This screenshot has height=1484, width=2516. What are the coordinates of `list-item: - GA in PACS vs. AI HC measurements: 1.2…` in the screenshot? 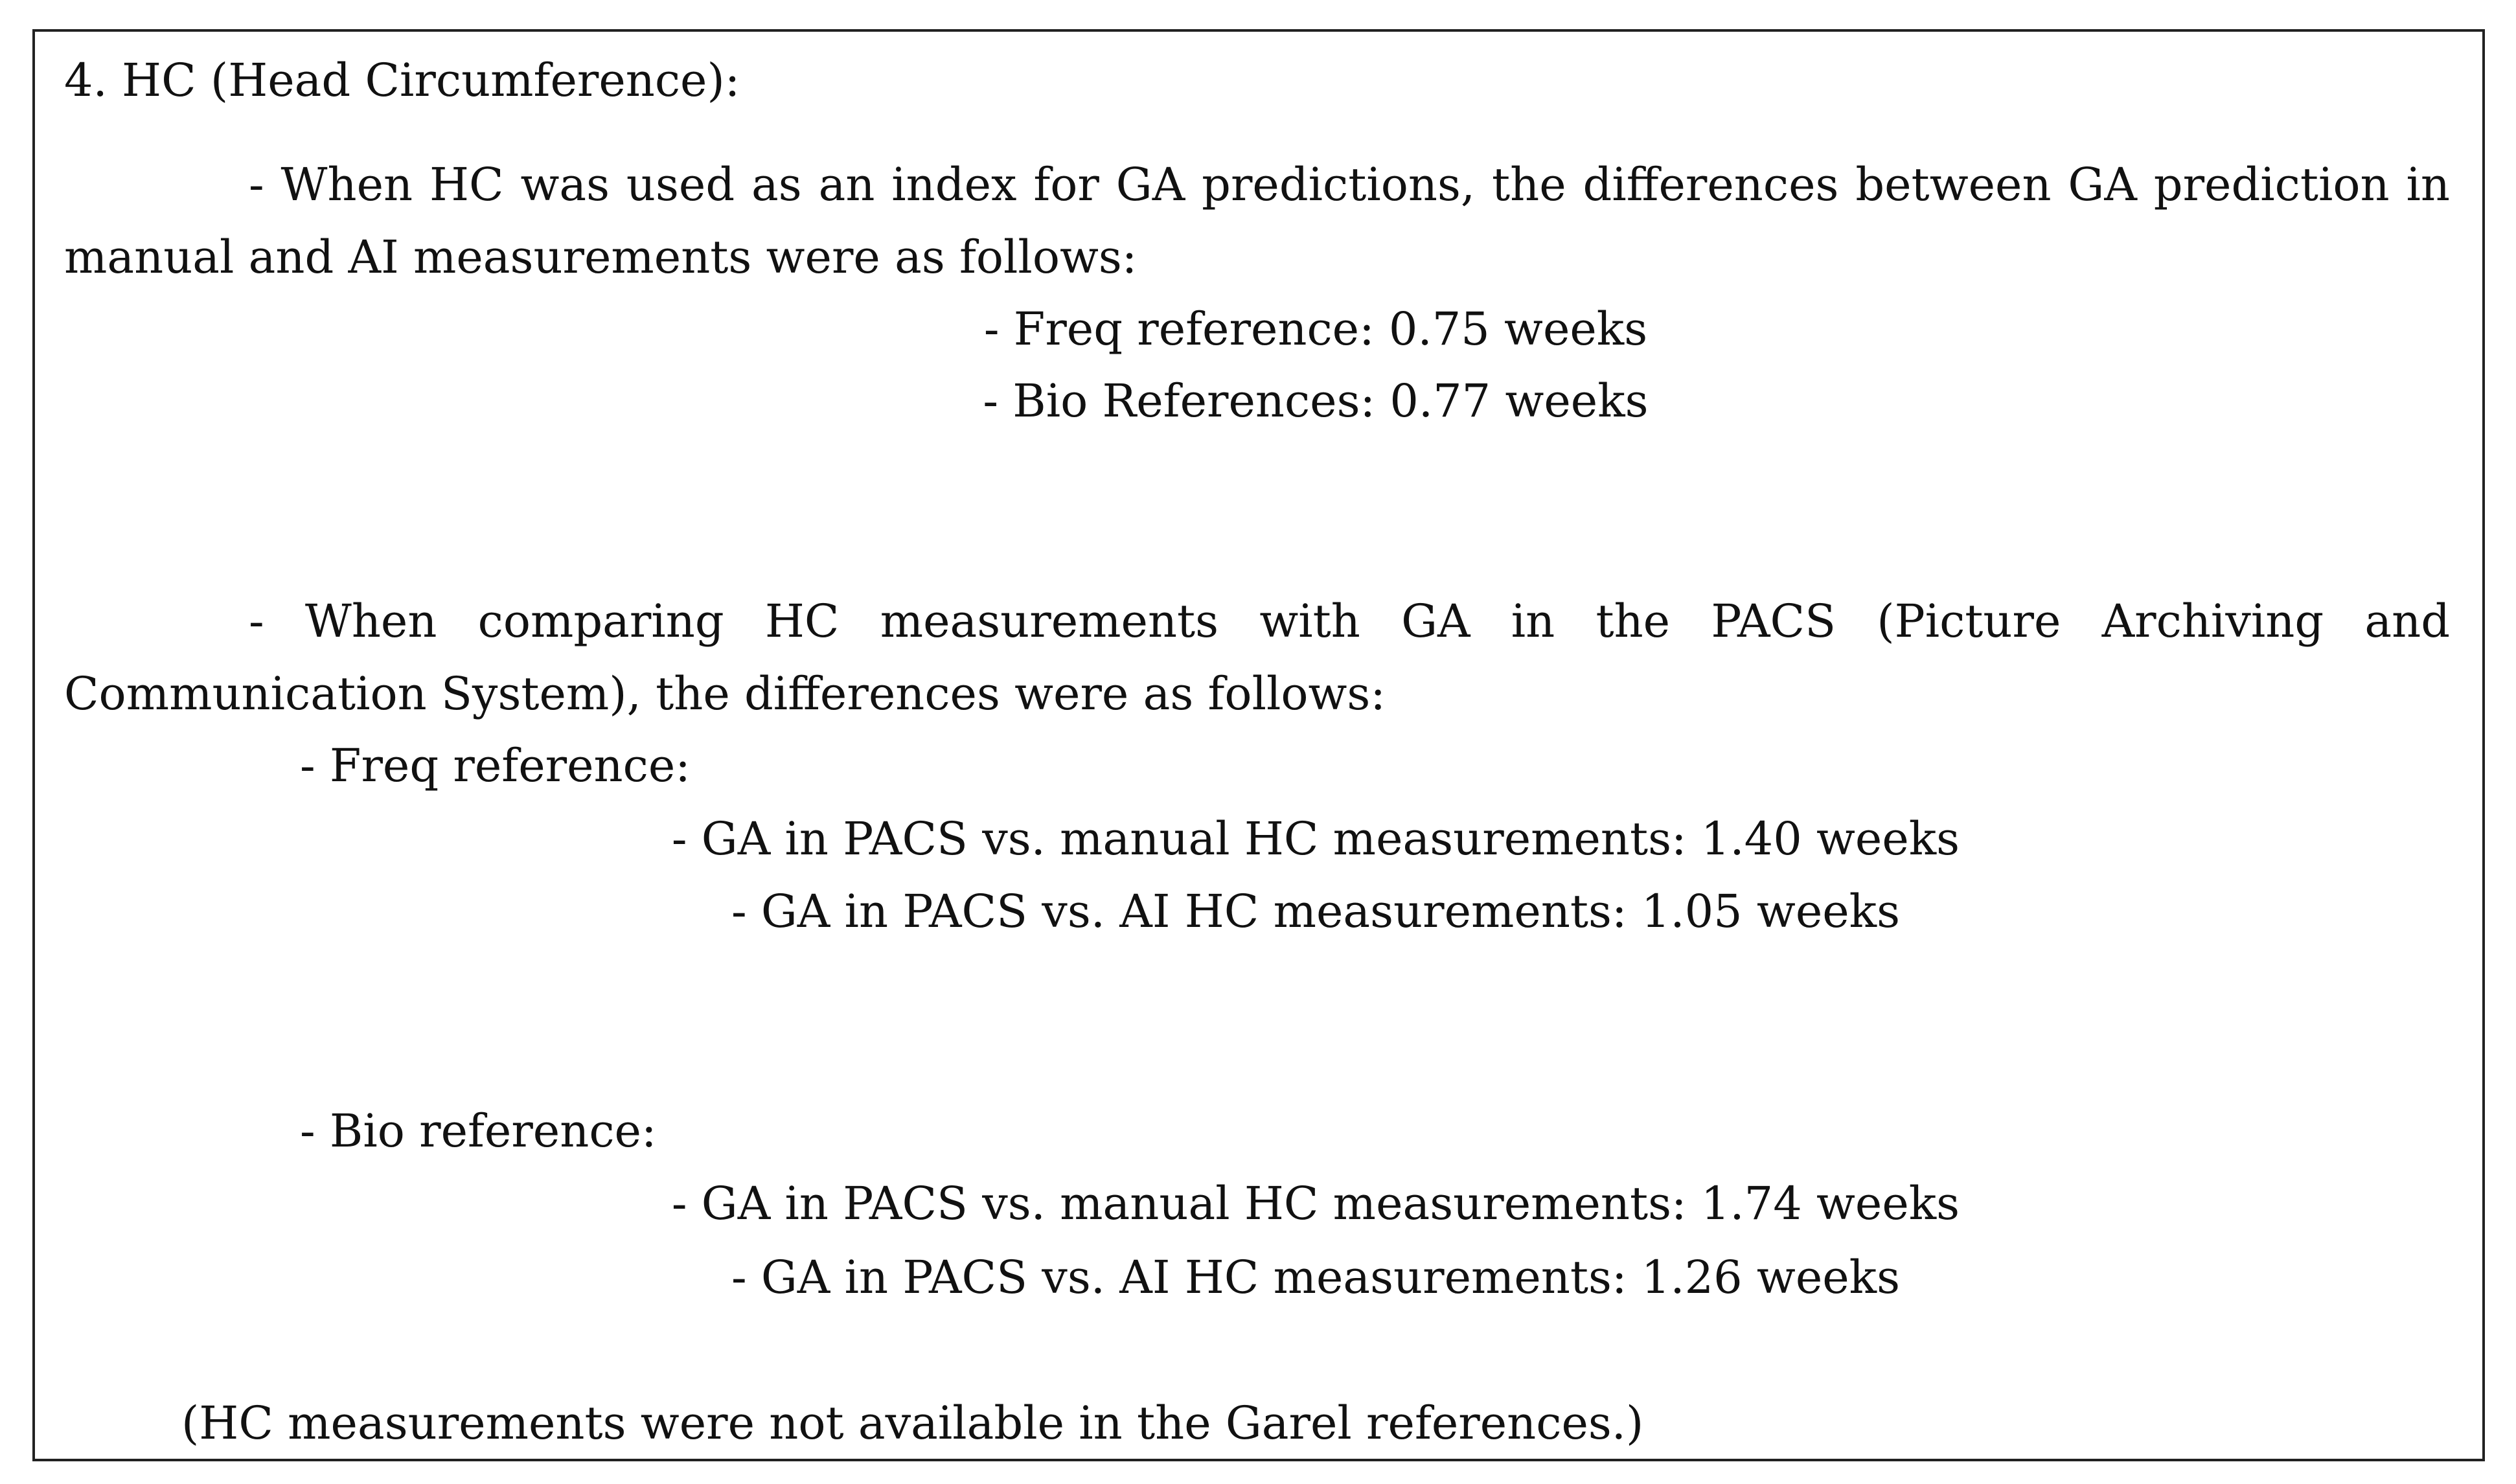 It's located at (1316, 1277).